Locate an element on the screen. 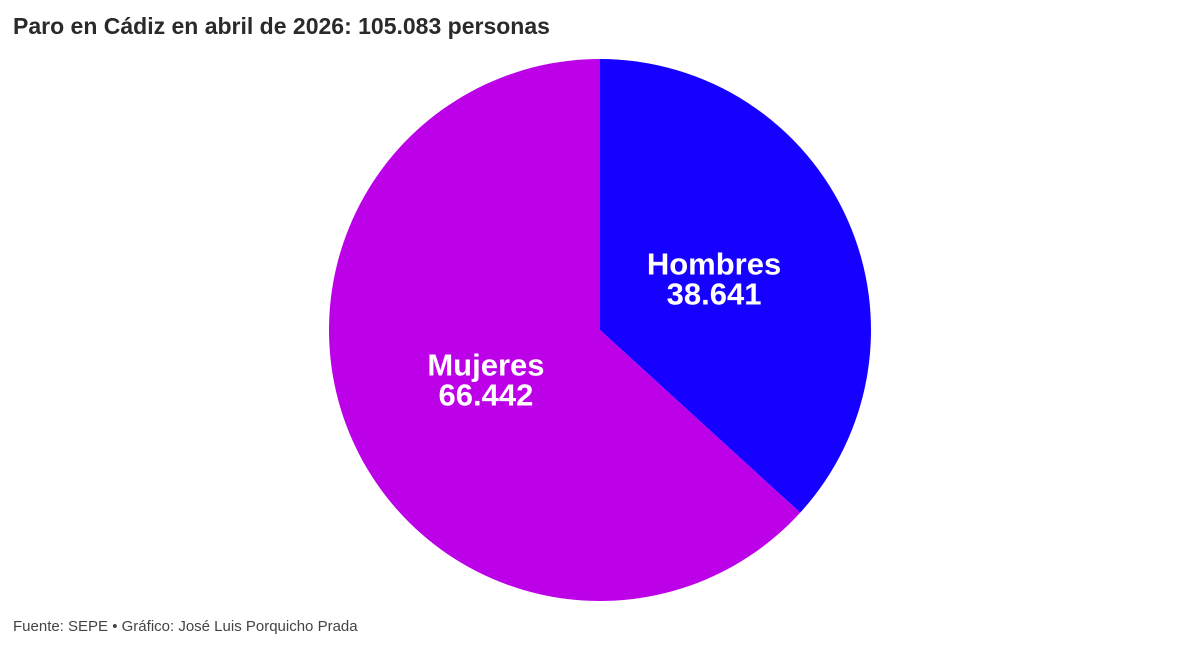 The width and height of the screenshot is (1200, 650). slice-value-hombres: 38.641 is located at coordinates (714, 294).